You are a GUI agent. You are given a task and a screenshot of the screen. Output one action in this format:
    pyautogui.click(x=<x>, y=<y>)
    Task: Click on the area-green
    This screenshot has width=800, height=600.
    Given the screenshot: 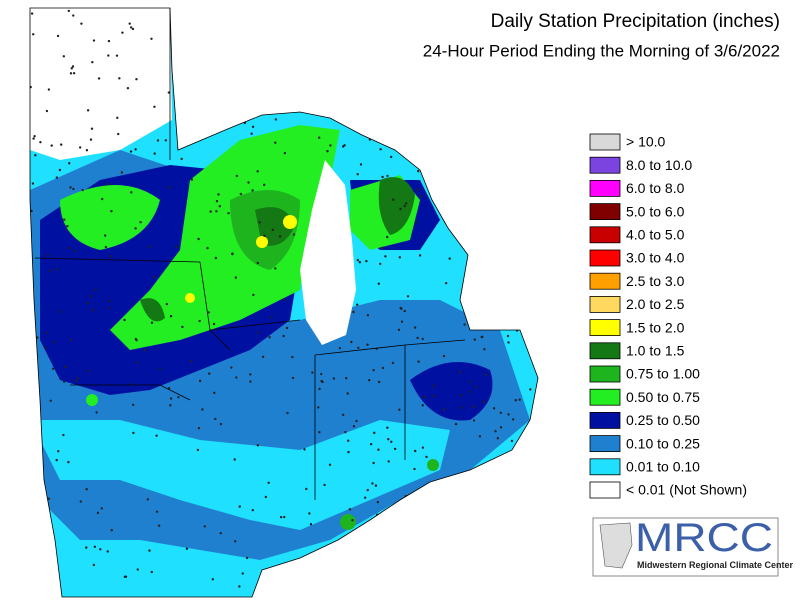 What is the action you would take?
    pyautogui.click(x=348, y=522)
    